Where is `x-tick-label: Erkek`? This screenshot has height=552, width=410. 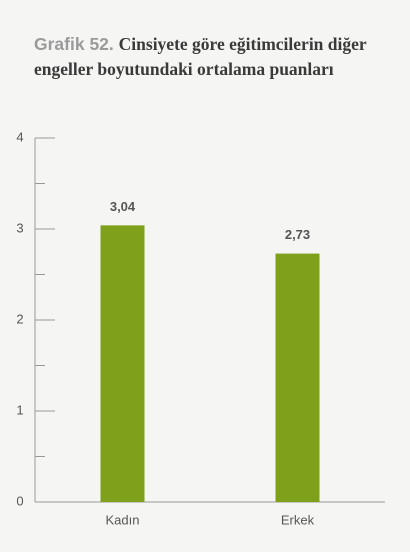 x-tick-label: Erkek is located at coordinates (298, 519).